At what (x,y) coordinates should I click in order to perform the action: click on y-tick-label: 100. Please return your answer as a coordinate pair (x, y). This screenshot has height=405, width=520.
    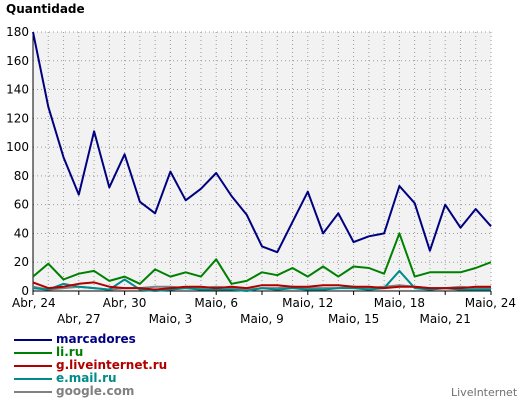
    Looking at the image, I should click on (17, 147).